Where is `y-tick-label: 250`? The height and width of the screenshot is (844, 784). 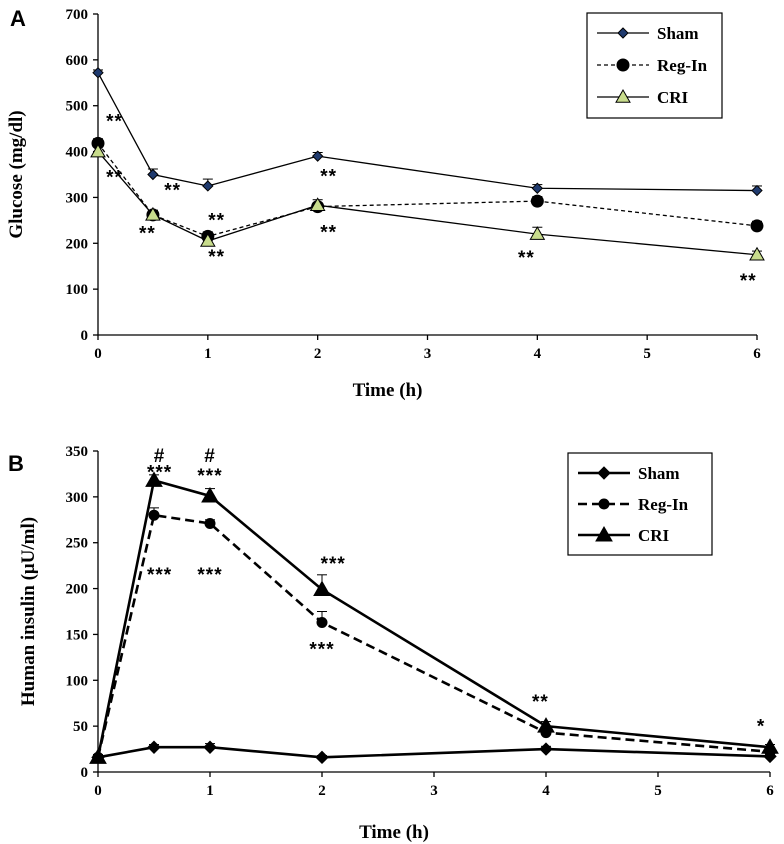 y-tick-label: 250 is located at coordinates (77, 544).